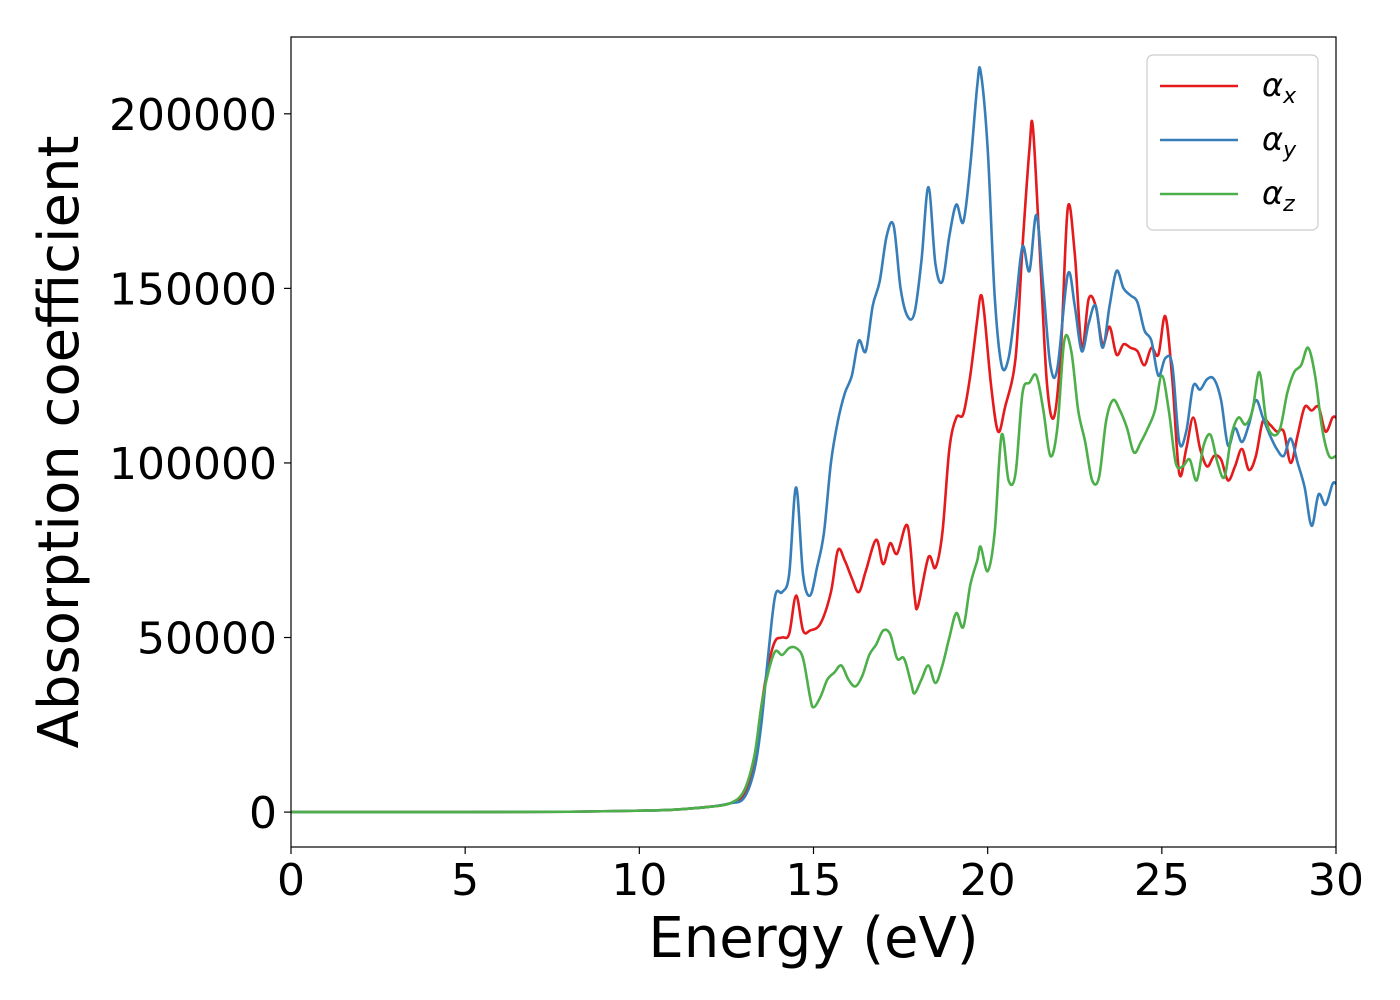 This screenshot has width=1400, height=1000. I want to click on y-tick-label: 0, so click(263, 813).